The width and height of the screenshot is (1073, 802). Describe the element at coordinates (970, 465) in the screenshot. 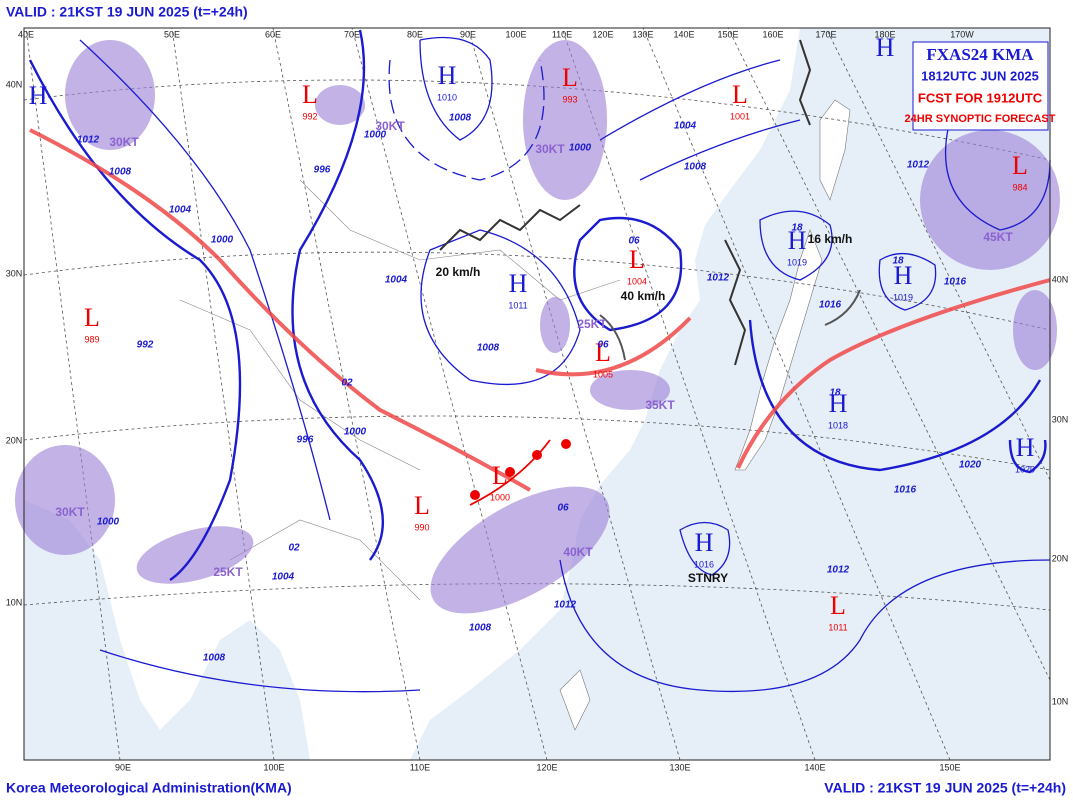

I see `isobar-label: 1020` at that location.